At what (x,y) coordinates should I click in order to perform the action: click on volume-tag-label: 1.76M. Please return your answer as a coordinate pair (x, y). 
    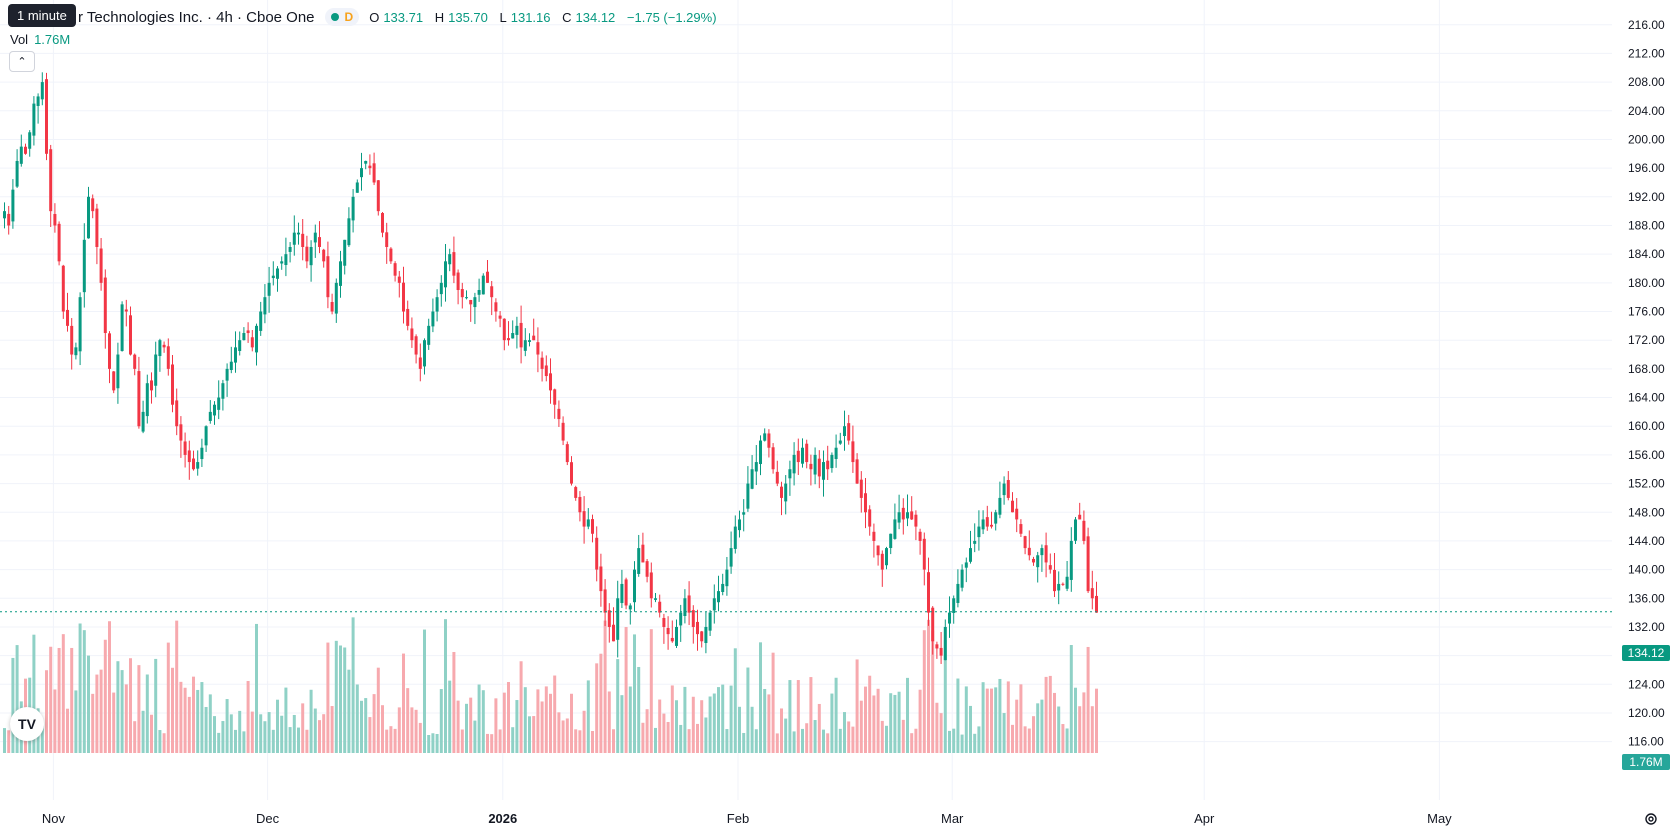
    Looking at the image, I should click on (1645, 762).